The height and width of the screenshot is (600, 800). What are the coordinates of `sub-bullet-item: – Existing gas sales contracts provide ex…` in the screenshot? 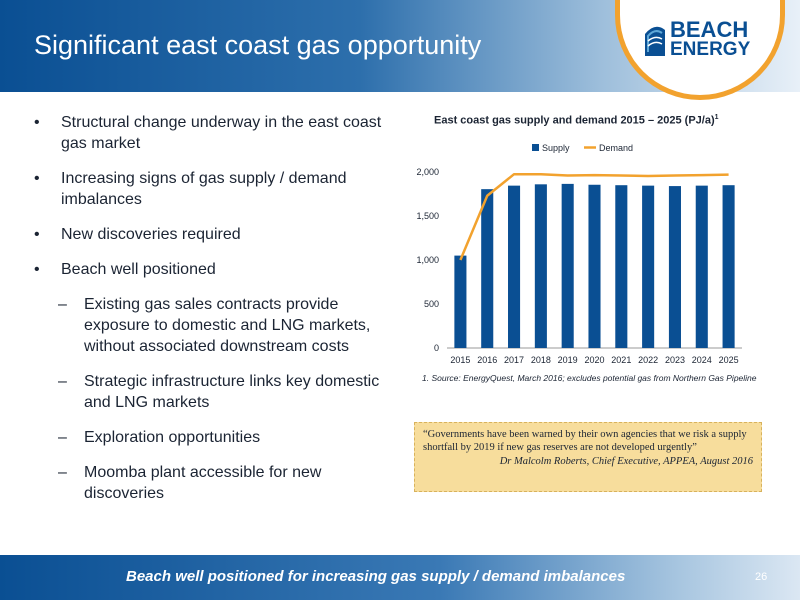 It's located at (209, 325).